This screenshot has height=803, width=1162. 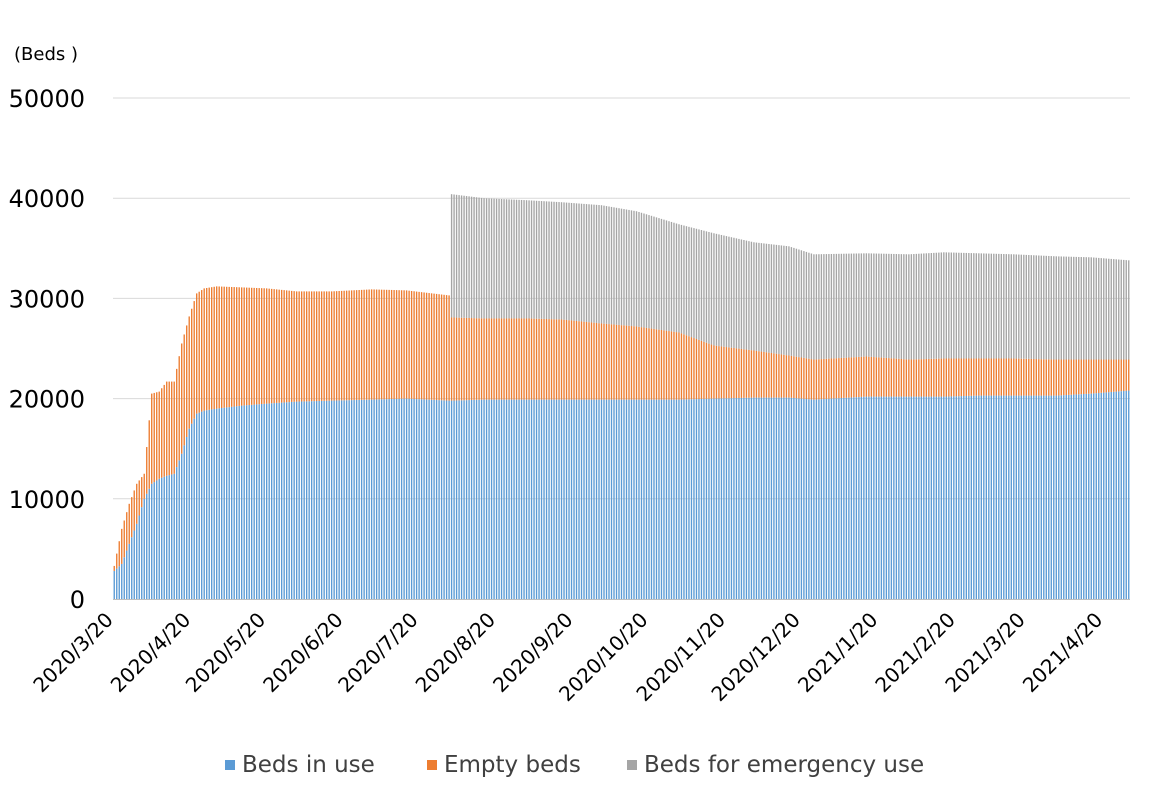 What do you see at coordinates (72, 652) in the screenshot?
I see `x-tick-label: 2020/3/20` at bounding box center [72, 652].